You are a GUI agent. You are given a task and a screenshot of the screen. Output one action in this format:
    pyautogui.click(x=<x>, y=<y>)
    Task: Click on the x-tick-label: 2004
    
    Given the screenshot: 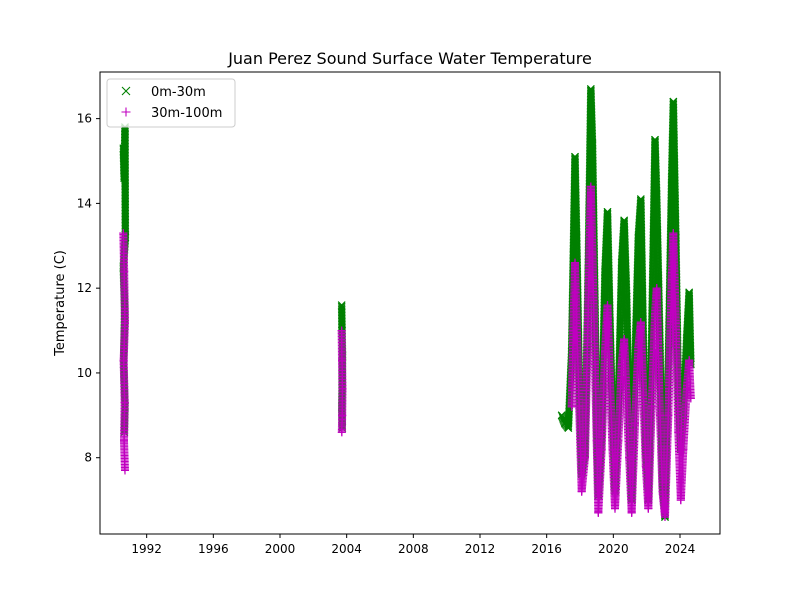 What is the action you would take?
    pyautogui.click(x=346, y=549)
    